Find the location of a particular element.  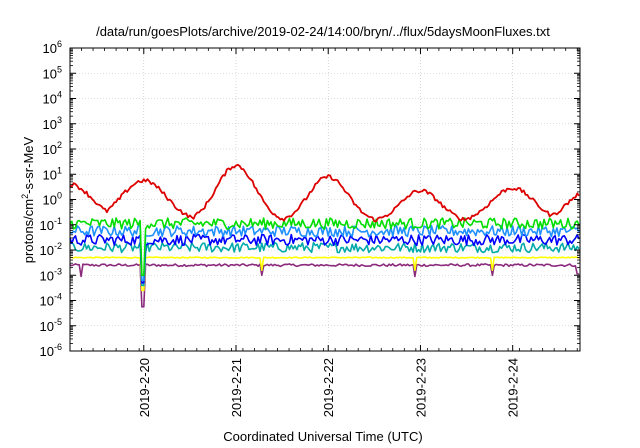

y-tick-label: 10⁻⁵ is located at coordinates (51, 325).